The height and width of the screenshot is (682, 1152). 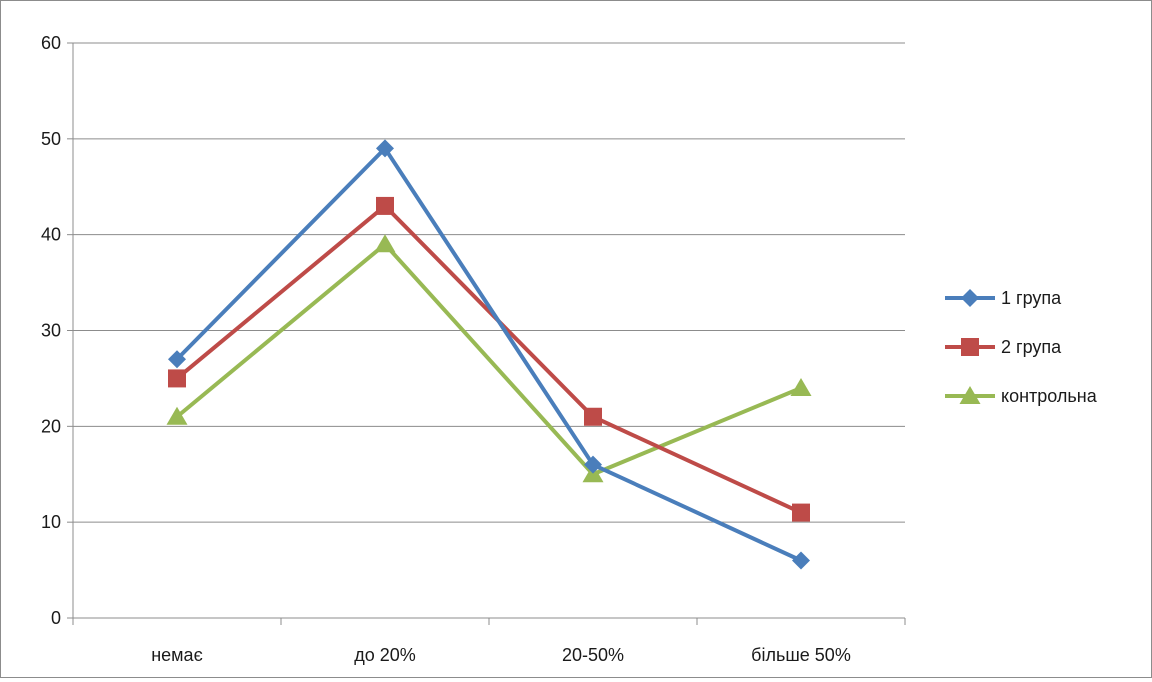 What do you see at coordinates (51, 43) in the screenshot?
I see `y-tick-label: 60` at bounding box center [51, 43].